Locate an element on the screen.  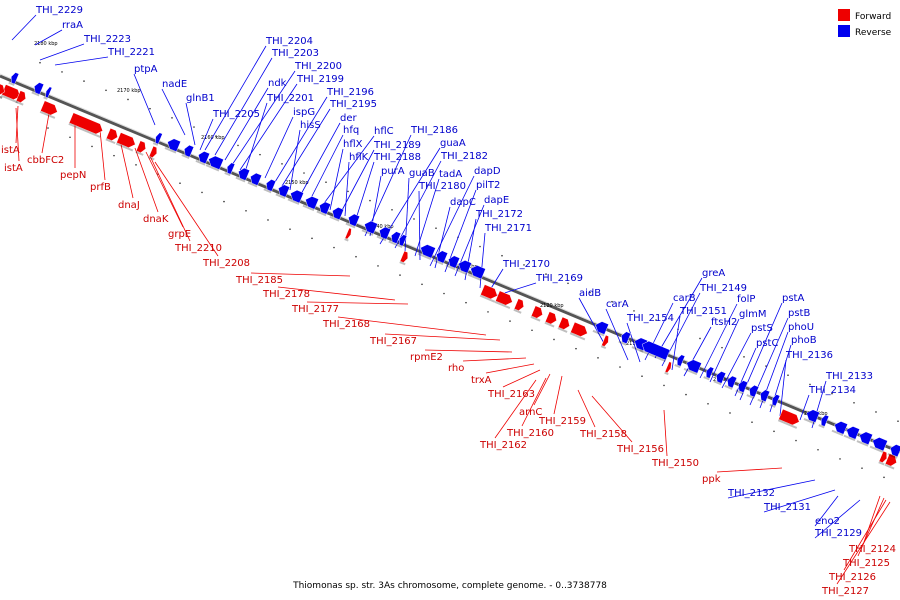
reverse-gene-label: guaA is located at coordinates (453, 143).